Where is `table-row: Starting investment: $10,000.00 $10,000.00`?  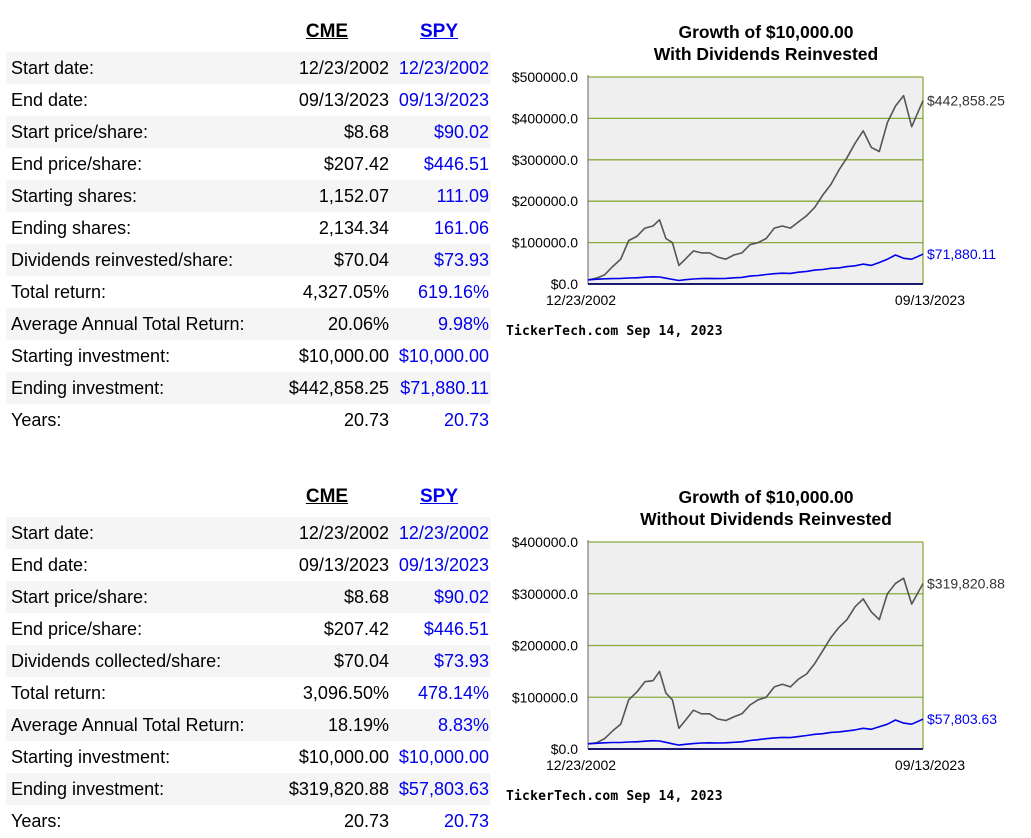 table-row: Starting investment: $10,000.00 $10,000.00 is located at coordinates (248, 356).